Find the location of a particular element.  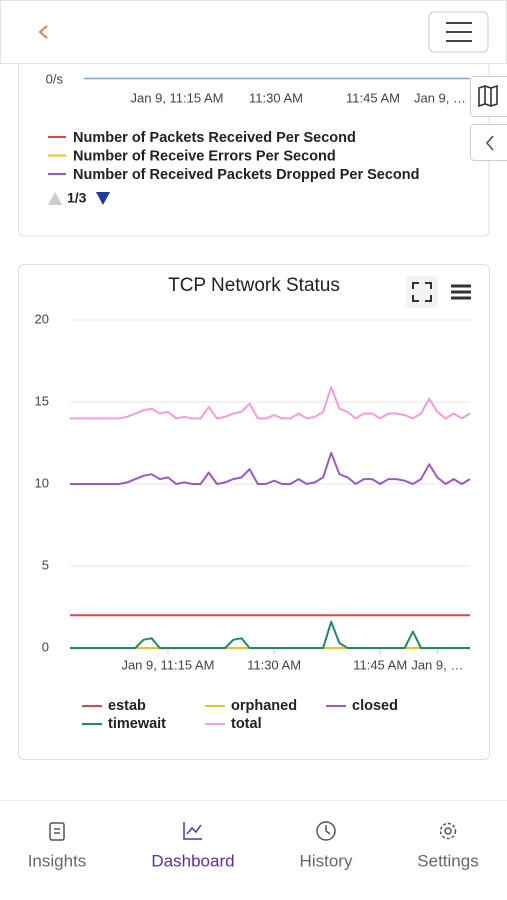

pager-prev is located at coordinates (55, 198).